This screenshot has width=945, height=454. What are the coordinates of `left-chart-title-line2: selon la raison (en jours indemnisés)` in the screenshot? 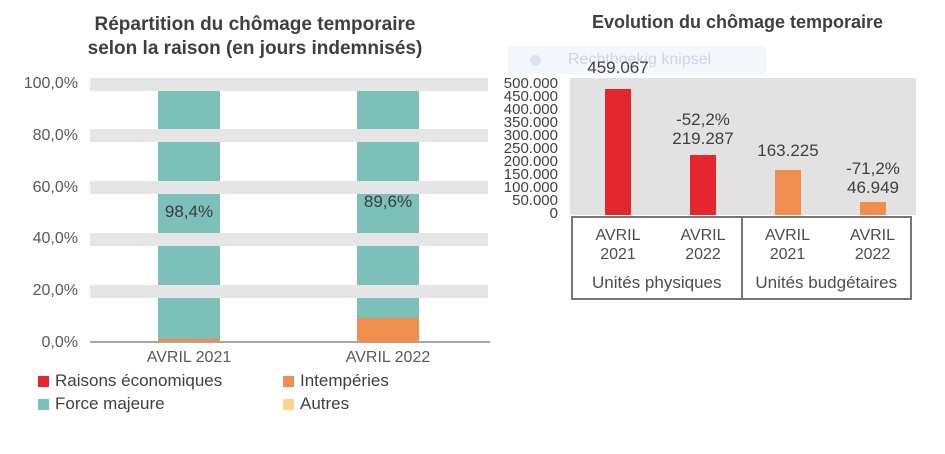 It's located at (255, 48).